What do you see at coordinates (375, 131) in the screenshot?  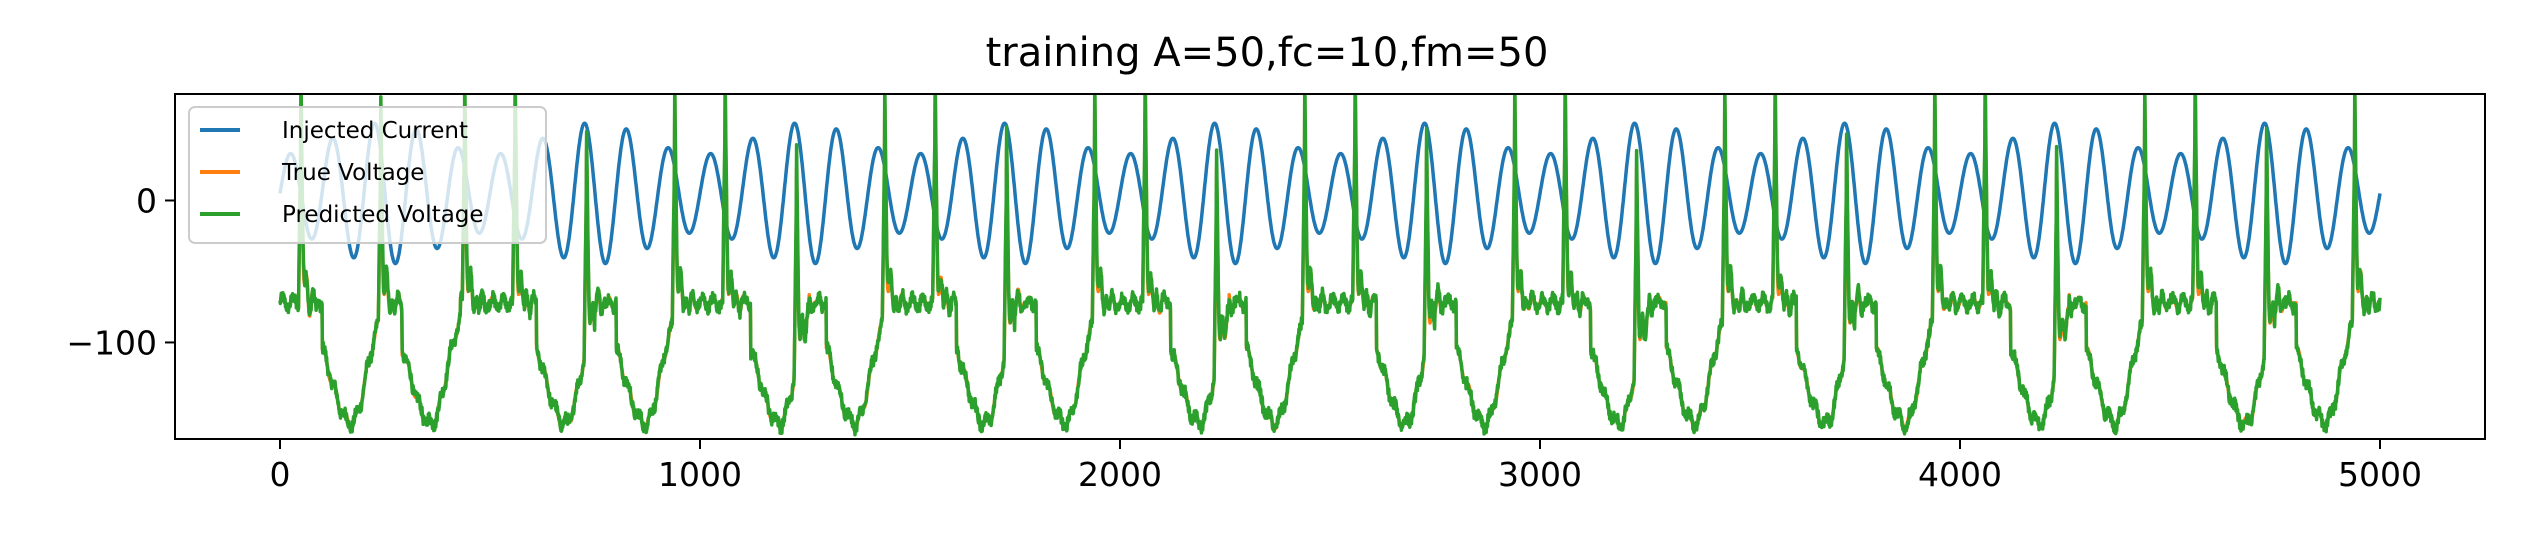 I see `legend-label-injected-current: Injected Current` at bounding box center [375, 131].